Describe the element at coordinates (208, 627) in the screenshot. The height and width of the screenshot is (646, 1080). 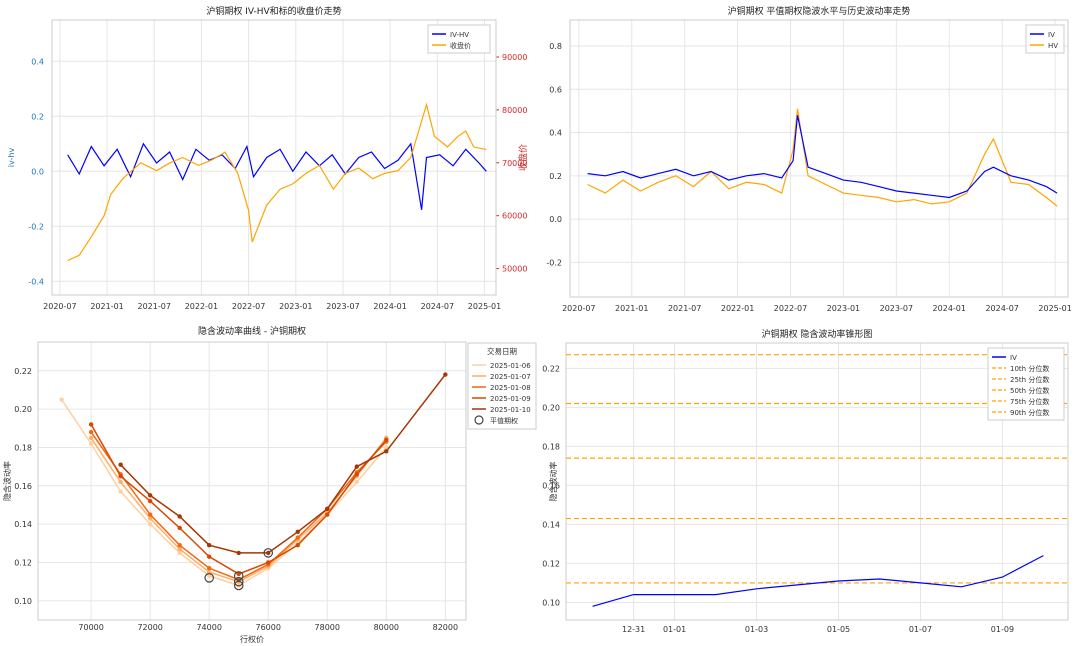
I see `p3-xtick-label: 74000` at that location.